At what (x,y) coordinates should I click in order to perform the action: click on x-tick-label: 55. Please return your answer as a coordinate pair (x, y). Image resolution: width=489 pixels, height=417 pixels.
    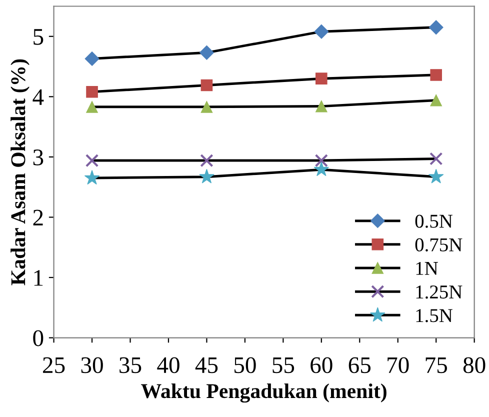
    Looking at the image, I should click on (283, 365).